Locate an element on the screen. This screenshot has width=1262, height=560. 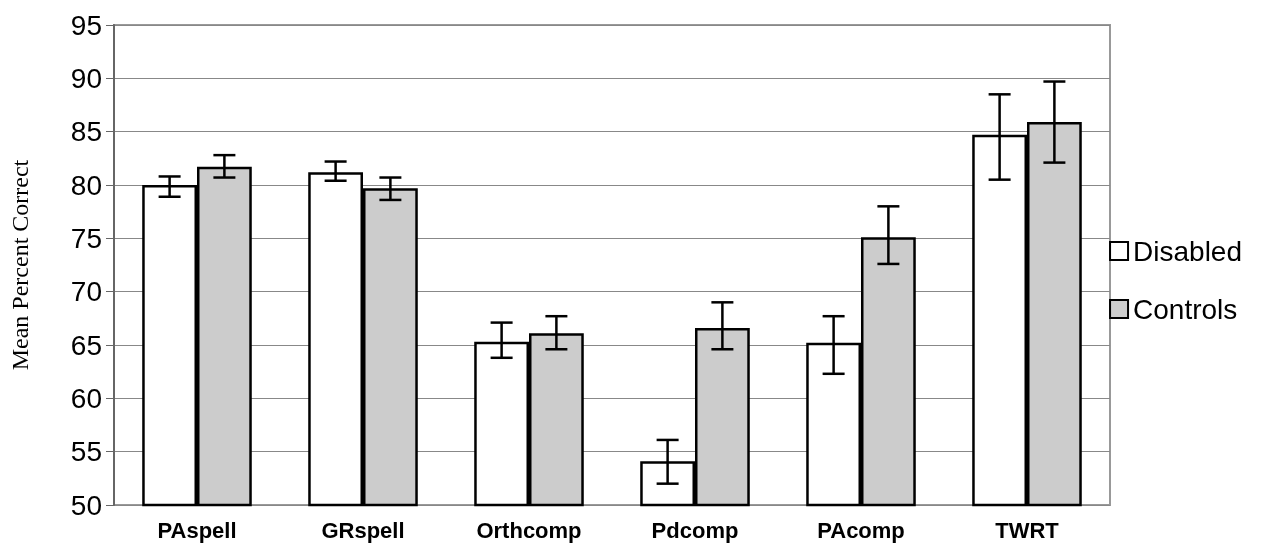
legend-label: Disabled is located at coordinates (1187, 251).